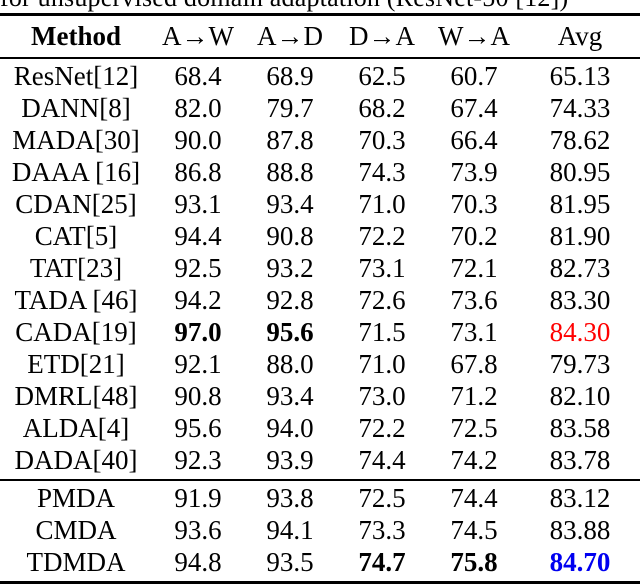  I want to click on value-cell: 75.8, so click(474, 561).